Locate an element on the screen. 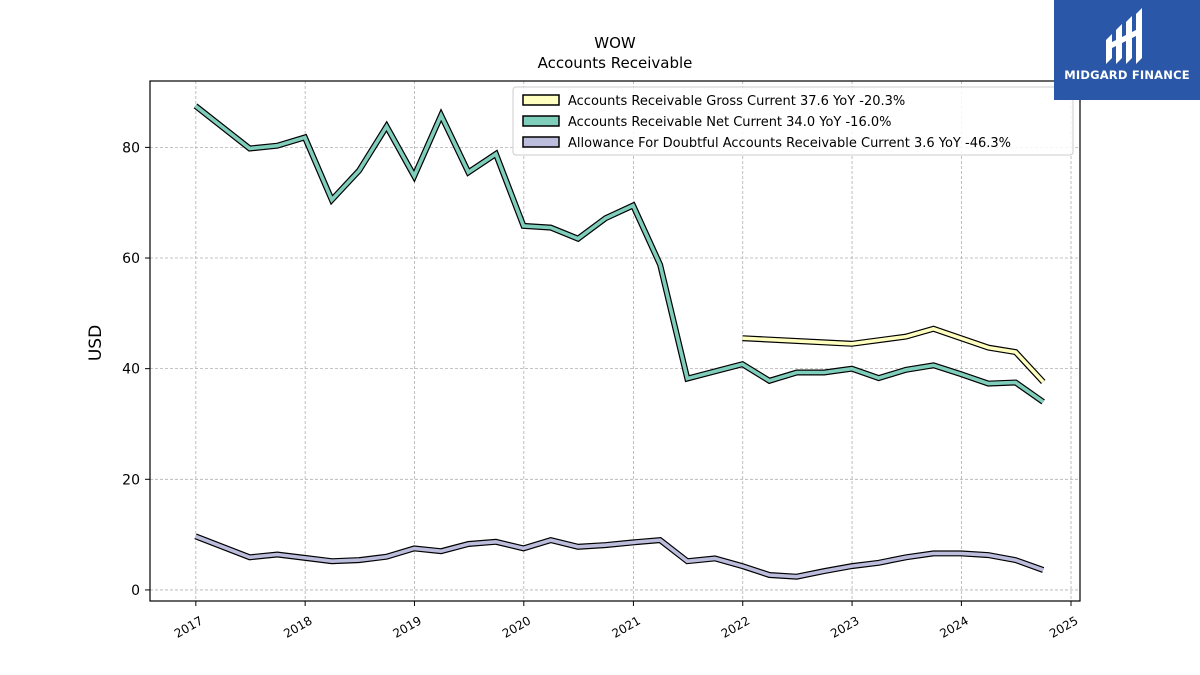 Image resolution: width=1200 pixels, height=675 pixels. x-tick-label: 2023 is located at coordinates (844, 626).